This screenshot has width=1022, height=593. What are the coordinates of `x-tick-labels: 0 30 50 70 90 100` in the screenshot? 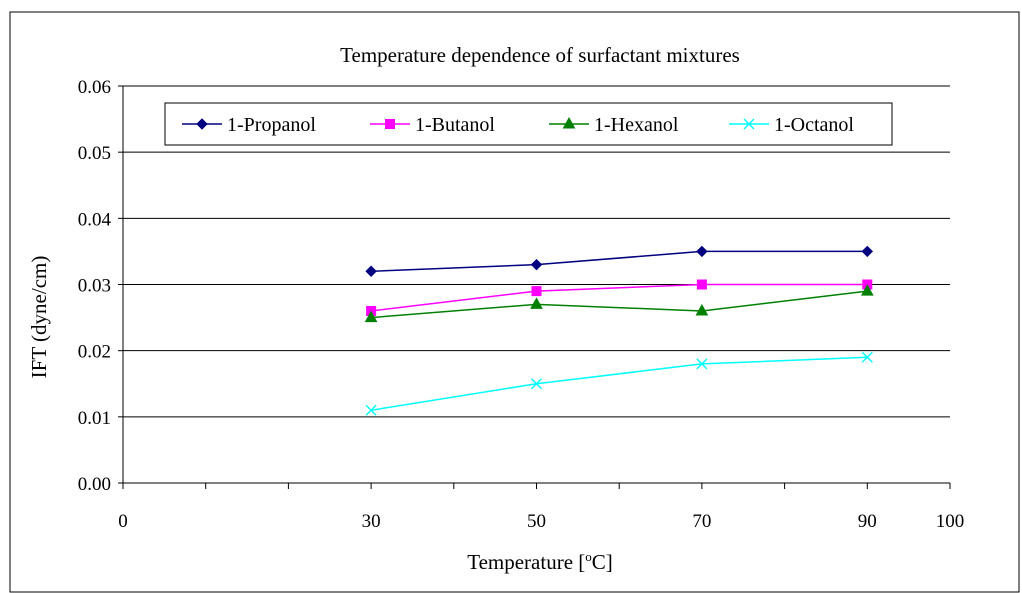 It's located at (541, 521).